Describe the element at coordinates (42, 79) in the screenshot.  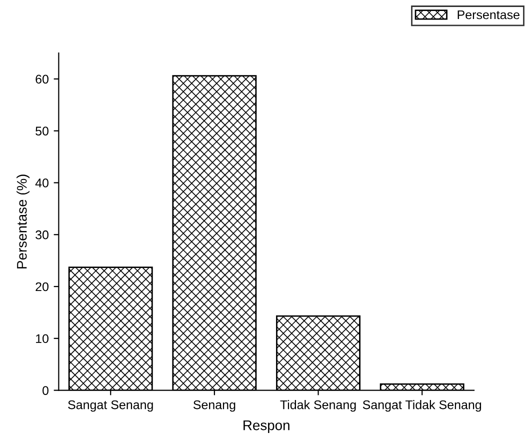
I see `y-tick-label: 60` at that location.